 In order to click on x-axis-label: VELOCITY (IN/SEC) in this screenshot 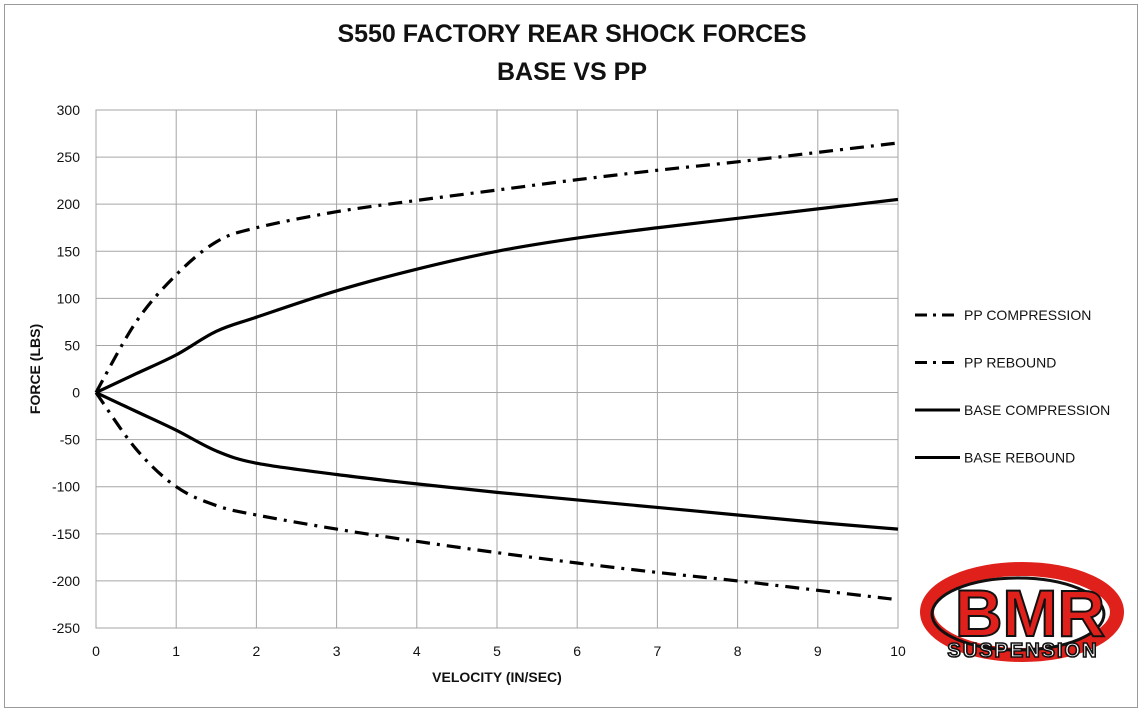, I will do `click(497, 677)`.